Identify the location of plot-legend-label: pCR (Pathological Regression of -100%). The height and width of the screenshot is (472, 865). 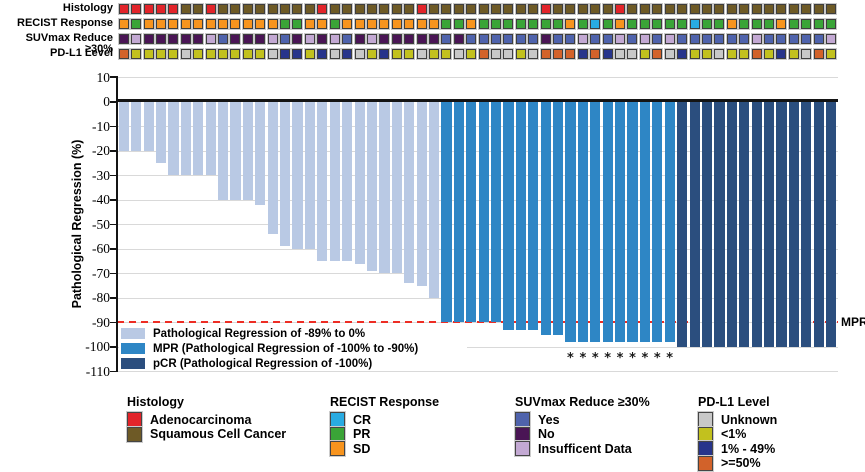
(263, 363).